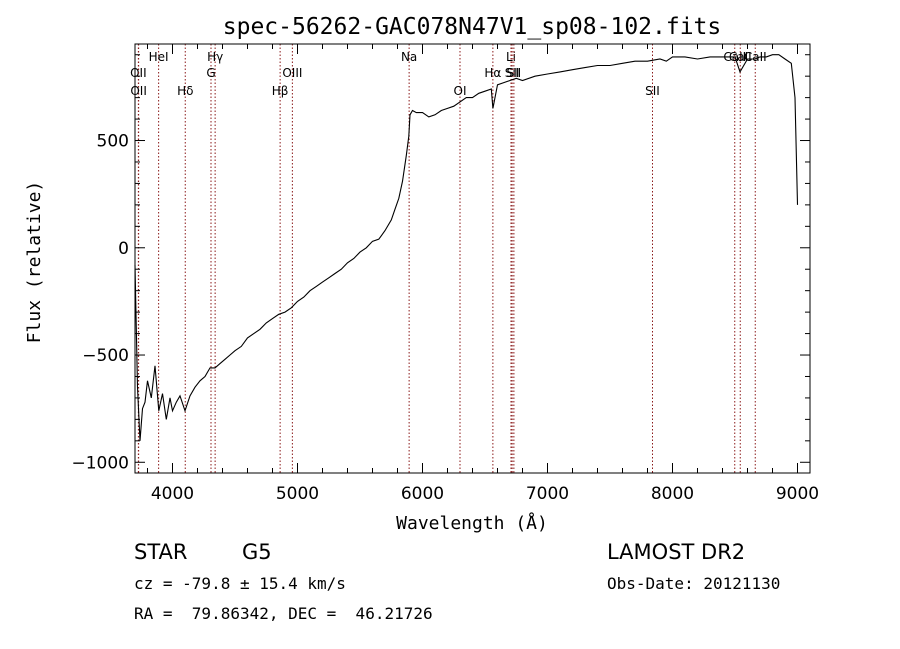  I want to click on x-tick-label: 5000, so click(297, 494).